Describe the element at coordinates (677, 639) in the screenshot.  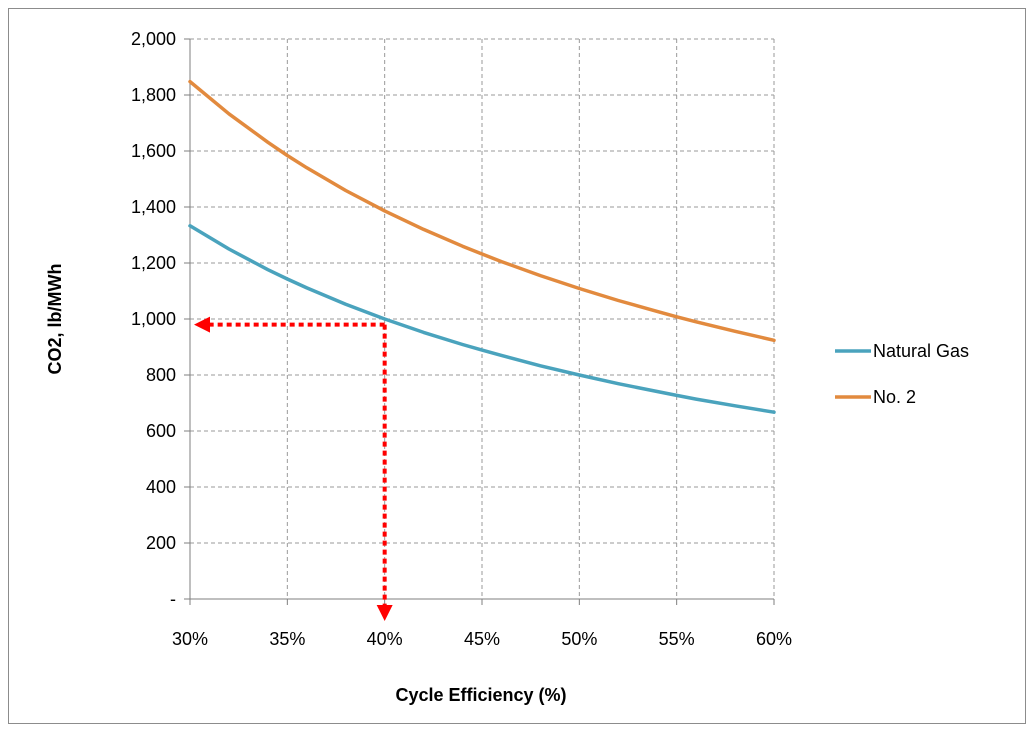
I see `x-tick-label: 55%` at that location.